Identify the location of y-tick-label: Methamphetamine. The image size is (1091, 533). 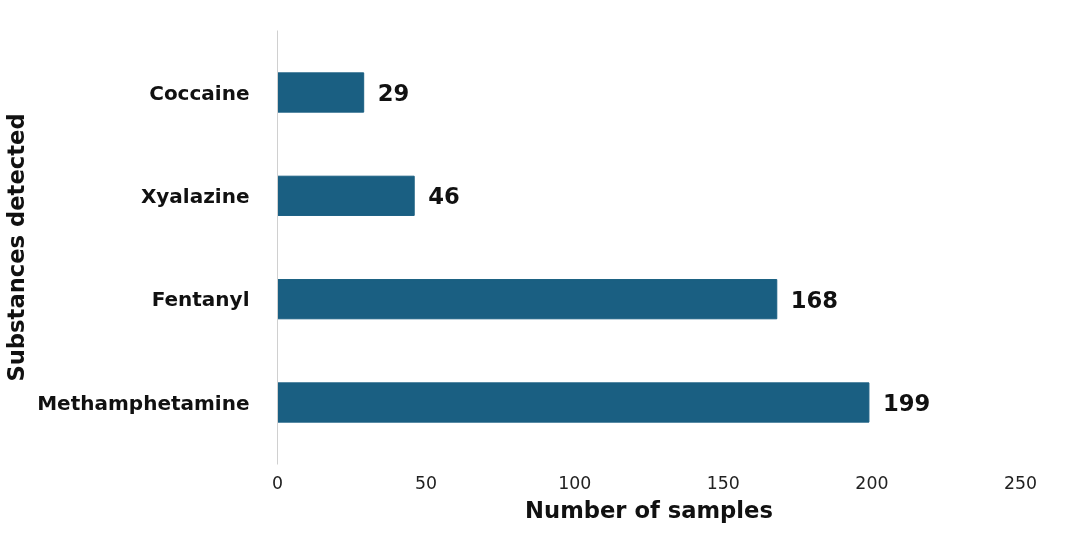
(143, 402).